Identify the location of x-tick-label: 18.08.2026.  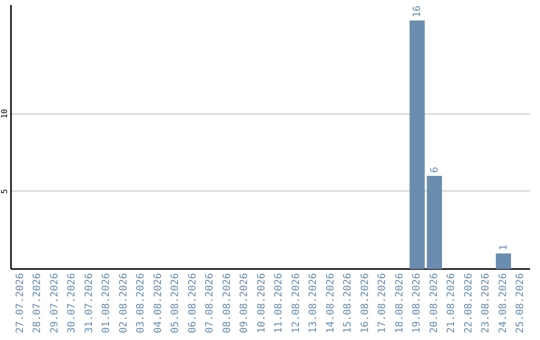
(400, 303).